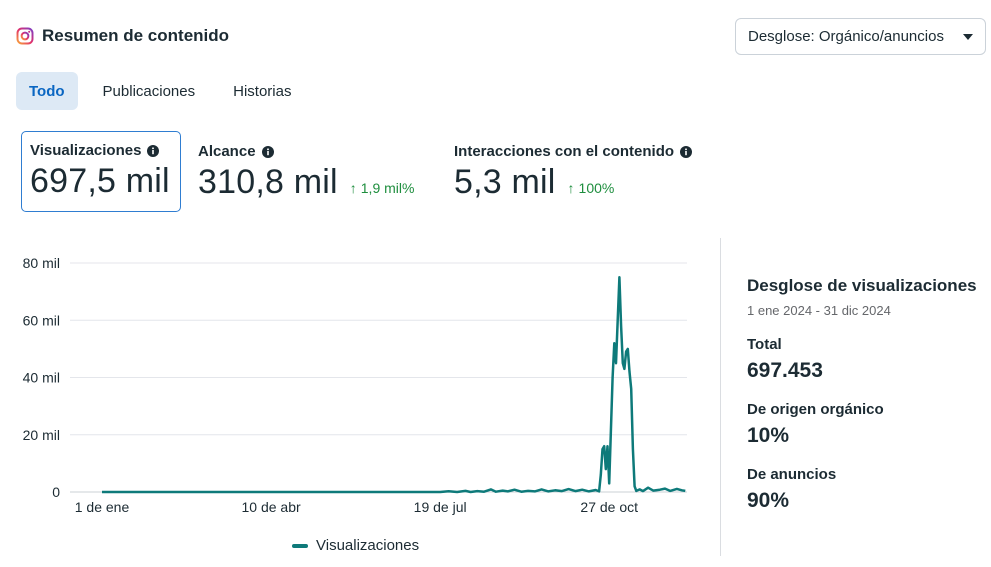 Image resolution: width=991 pixels, height=567 pixels. Describe the element at coordinates (387, 188) in the screenshot. I see `metric-delta-value: 1,9 mil%` at that location.